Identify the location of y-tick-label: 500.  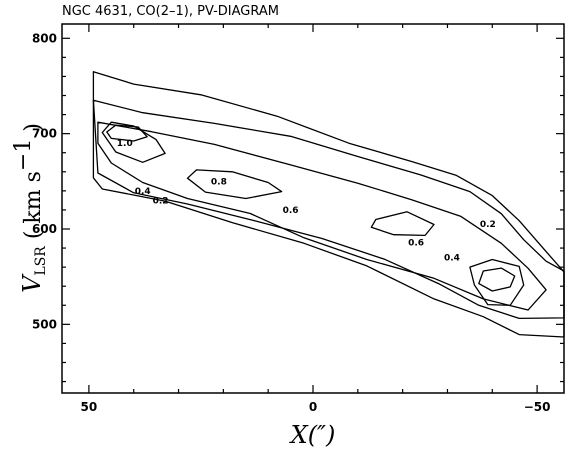
(44, 324).